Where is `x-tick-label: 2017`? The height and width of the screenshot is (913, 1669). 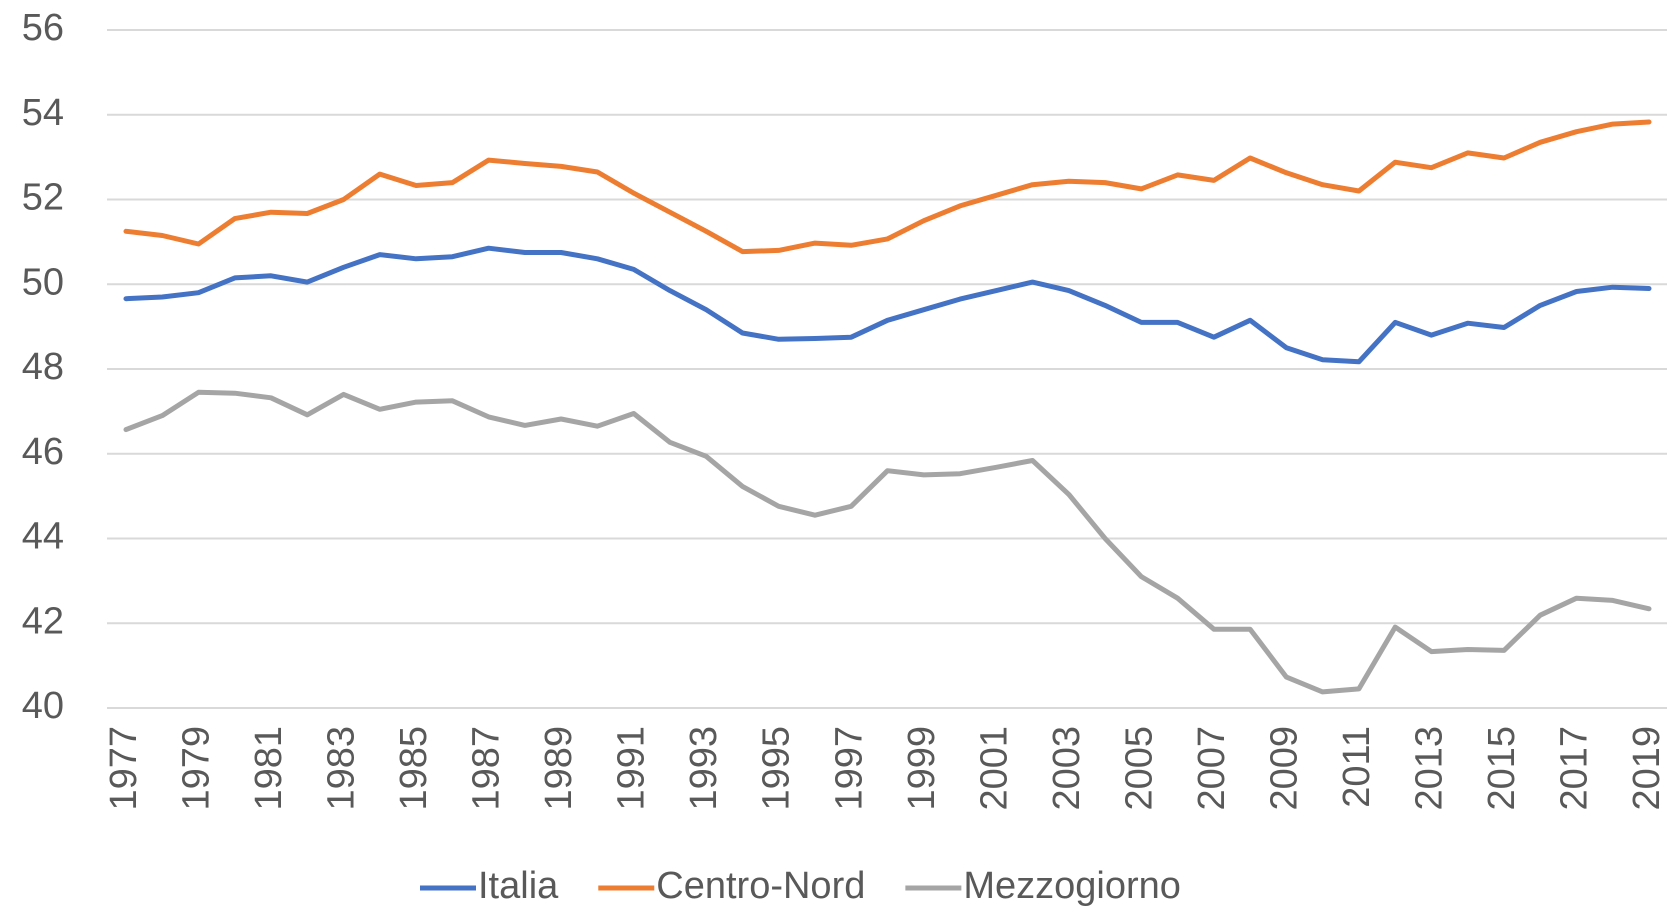
x-tick-label: 2017 is located at coordinates (1575, 768).